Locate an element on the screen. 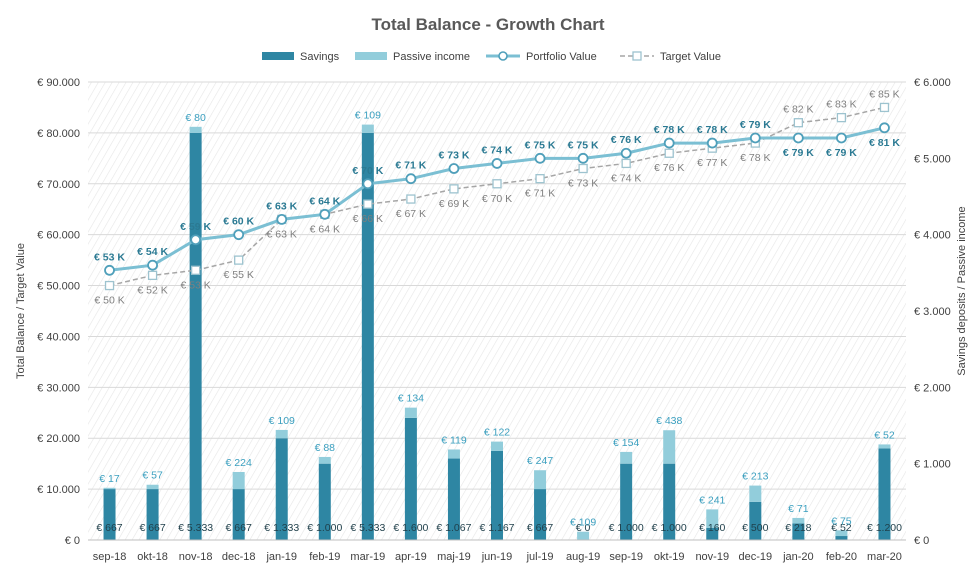  portfolio-value-label: € 64 K is located at coordinates (324, 201).